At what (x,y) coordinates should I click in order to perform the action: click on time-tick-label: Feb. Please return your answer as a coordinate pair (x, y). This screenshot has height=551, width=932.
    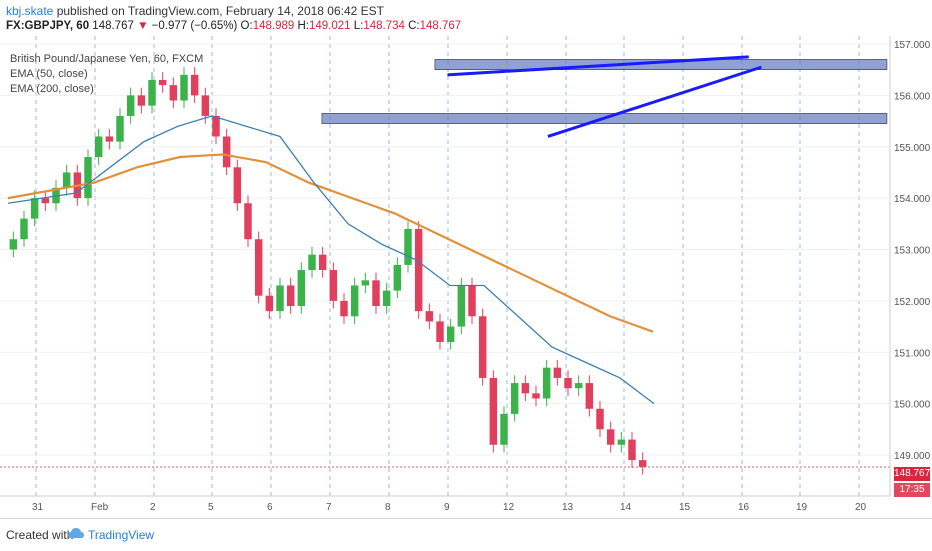
    Looking at the image, I should click on (100, 507).